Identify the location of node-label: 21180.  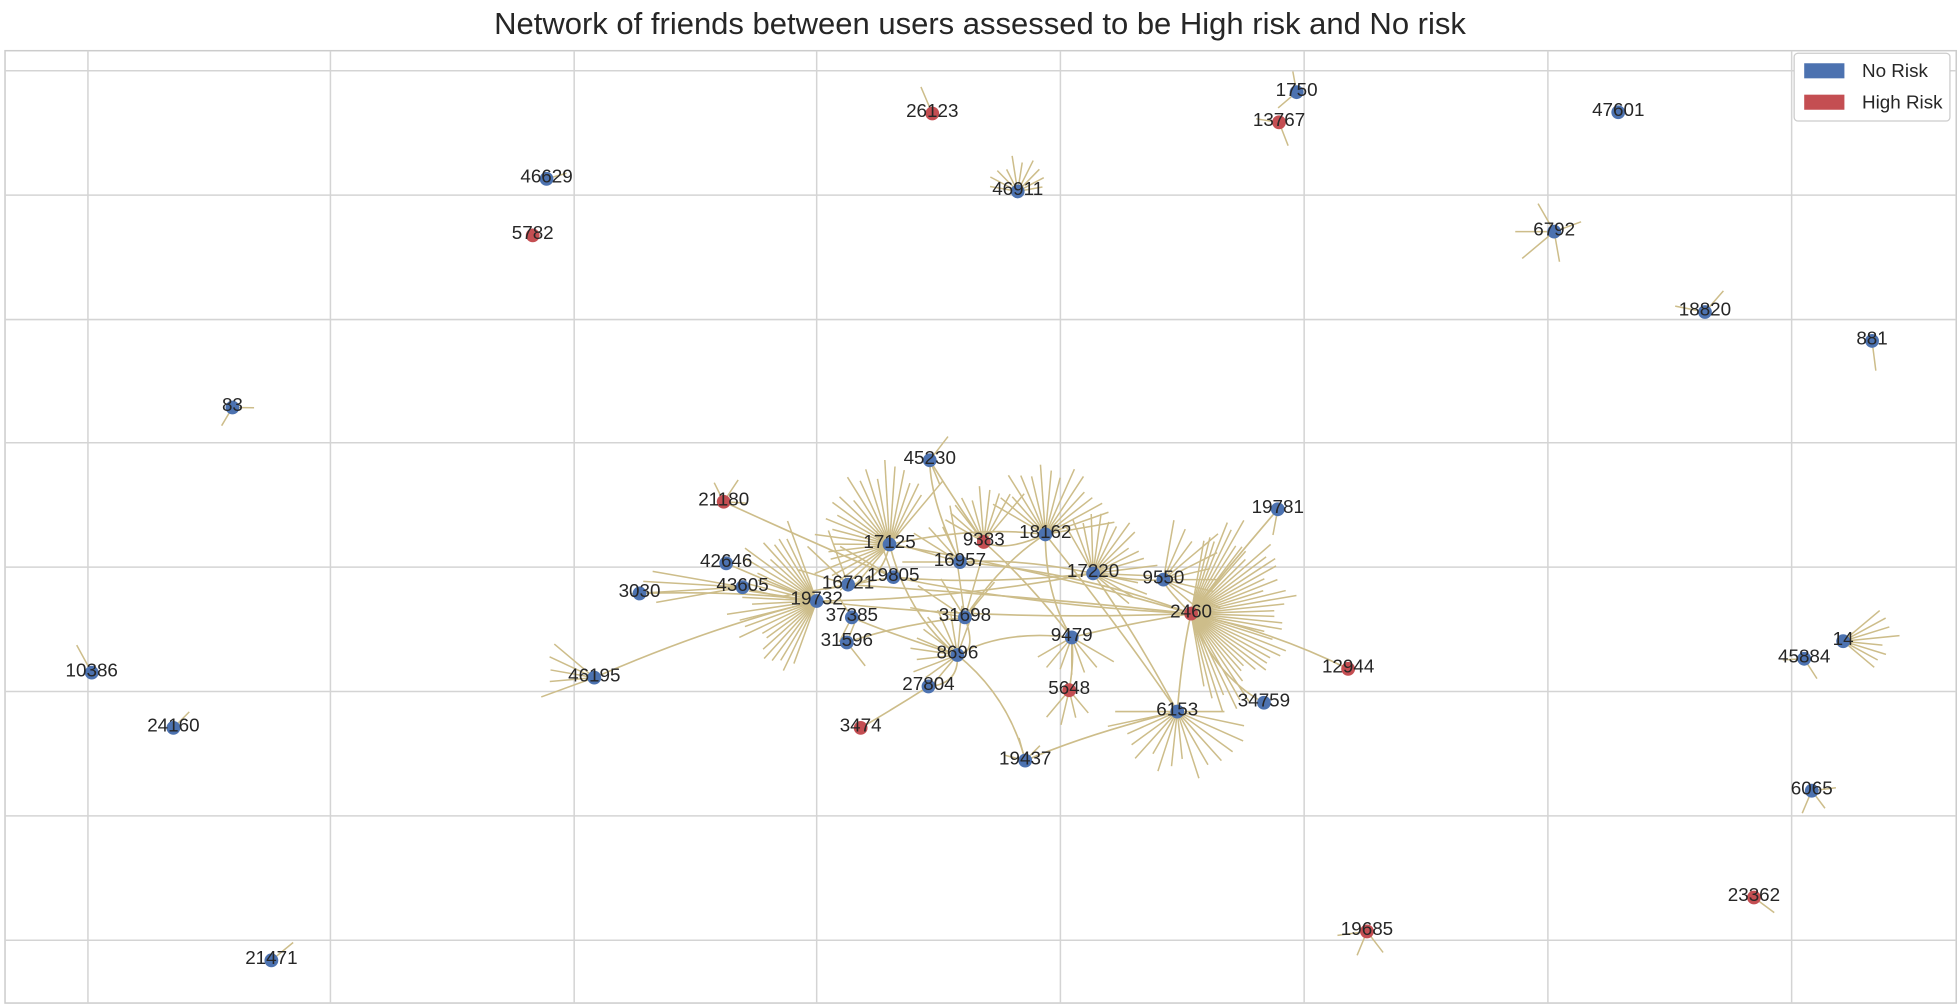
(723, 498).